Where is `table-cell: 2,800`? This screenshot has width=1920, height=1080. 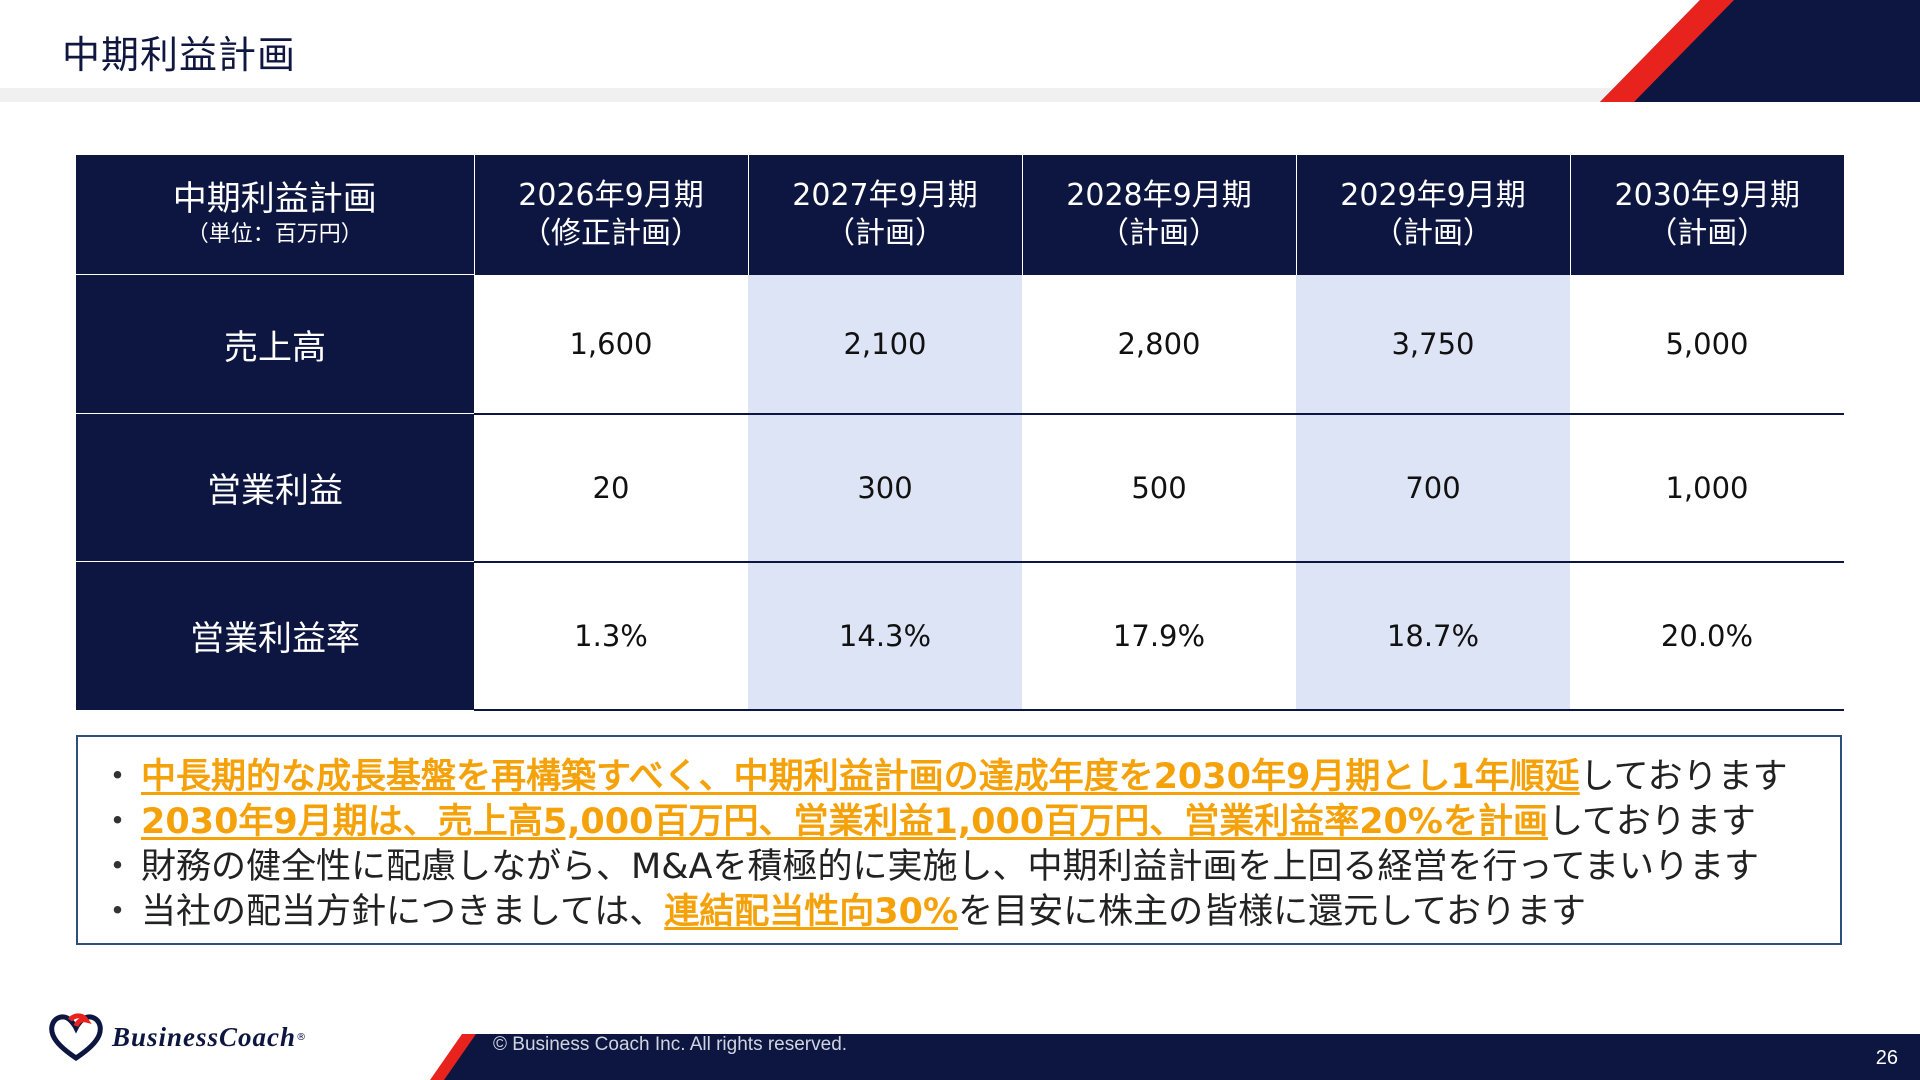 table-cell: 2,800 is located at coordinates (1159, 344).